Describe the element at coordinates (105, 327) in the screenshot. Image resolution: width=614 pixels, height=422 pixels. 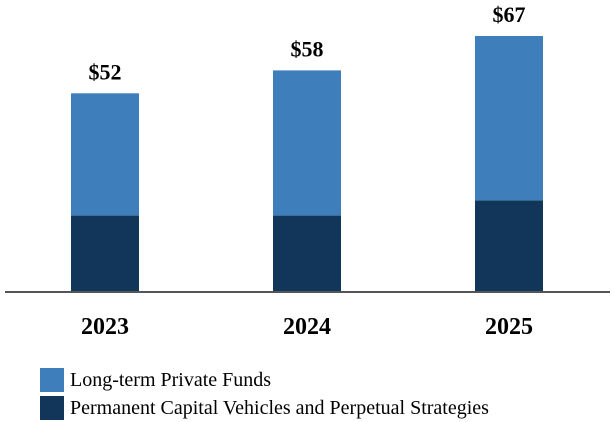
I see `category-label-2023: 2023` at that location.